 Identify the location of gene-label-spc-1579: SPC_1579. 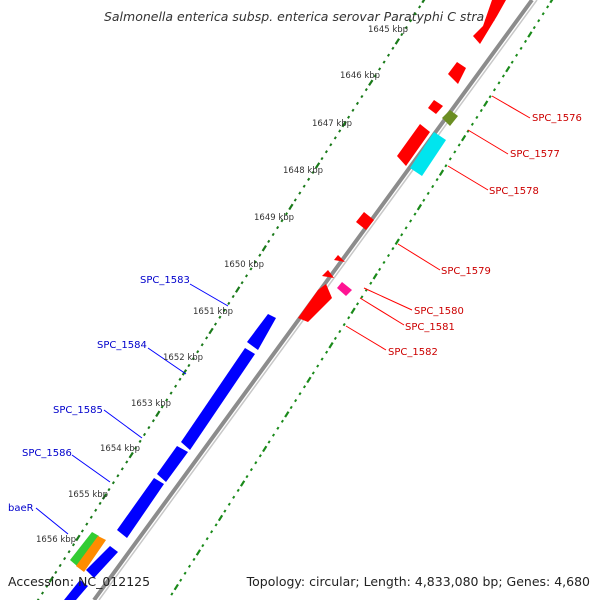
(466, 271).